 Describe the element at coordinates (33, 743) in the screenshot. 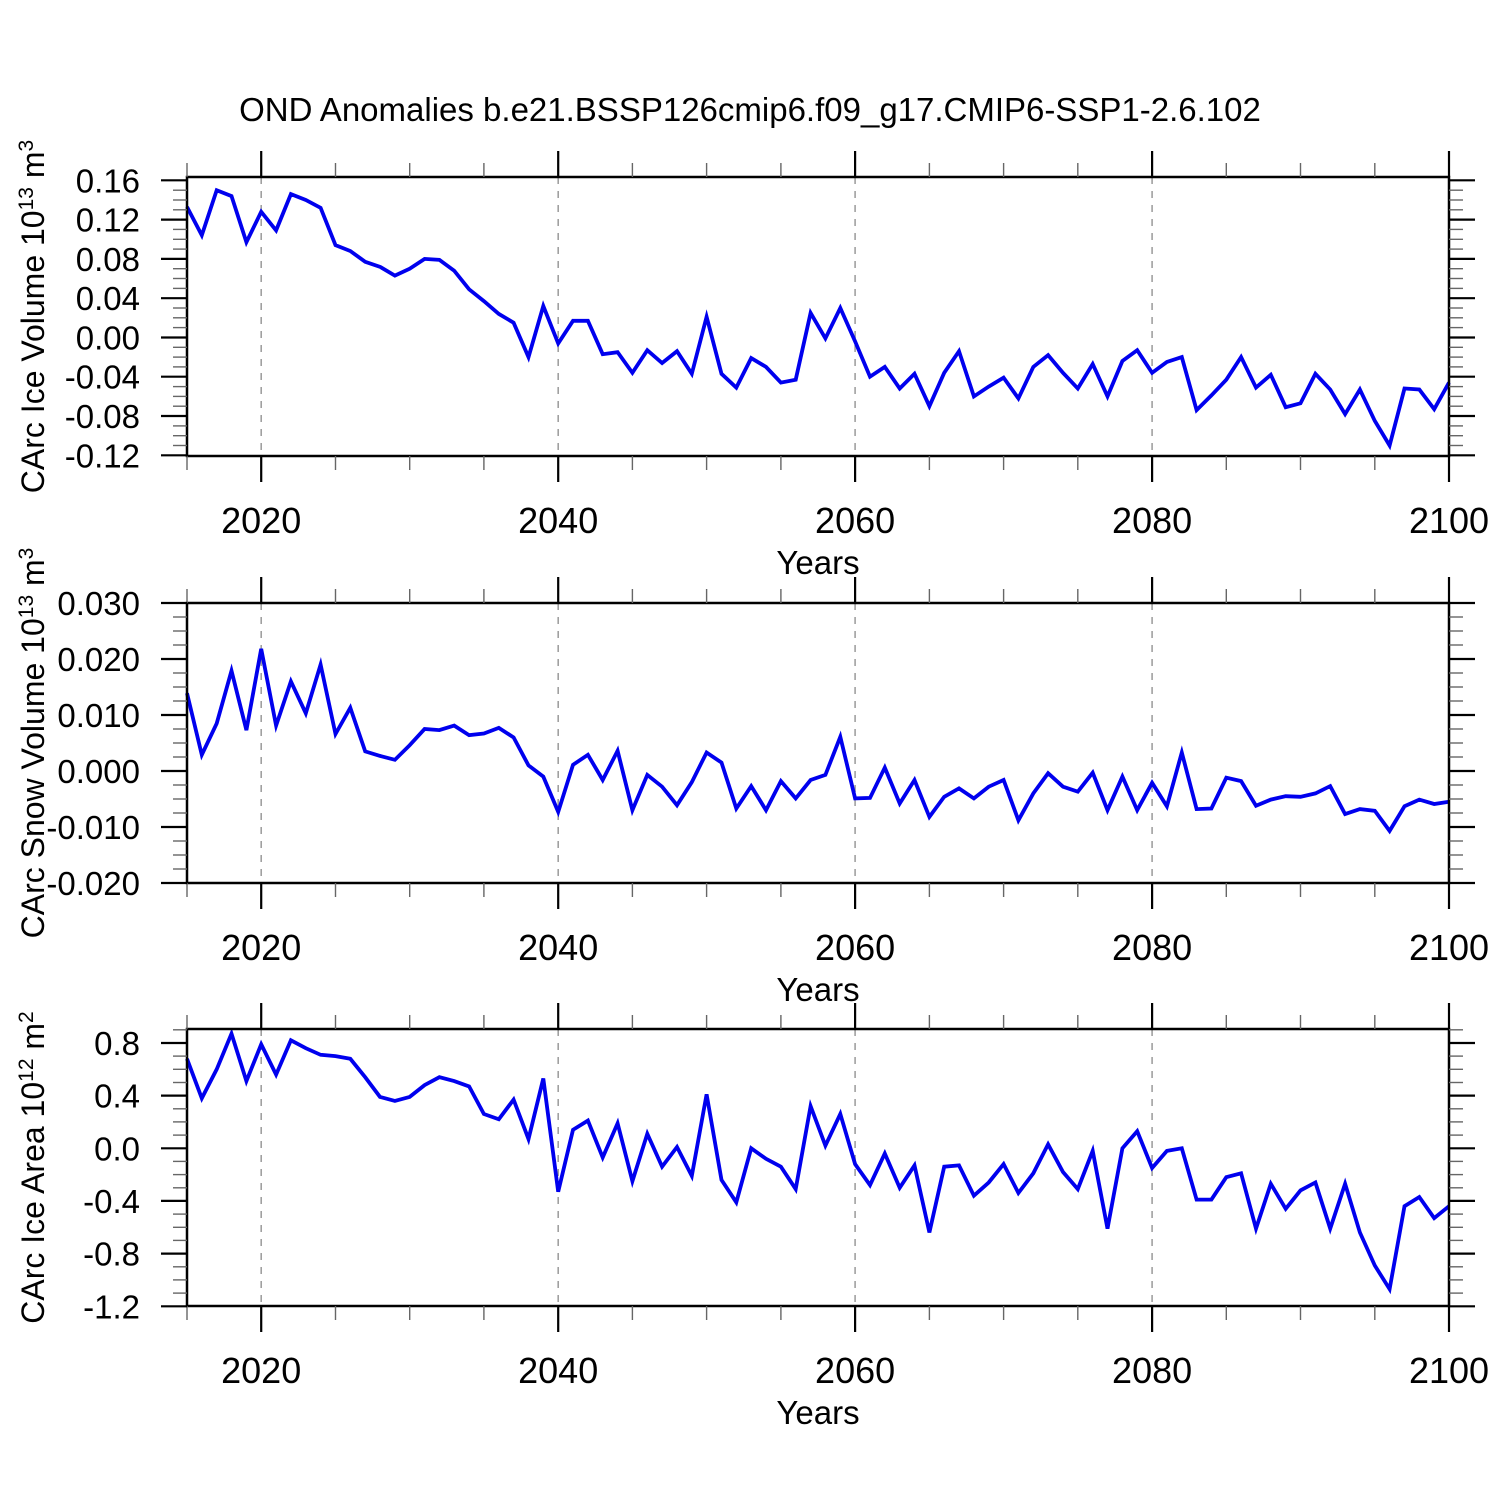

I see `y-axis-label: CArc Snow Volume 1013 m3` at that location.